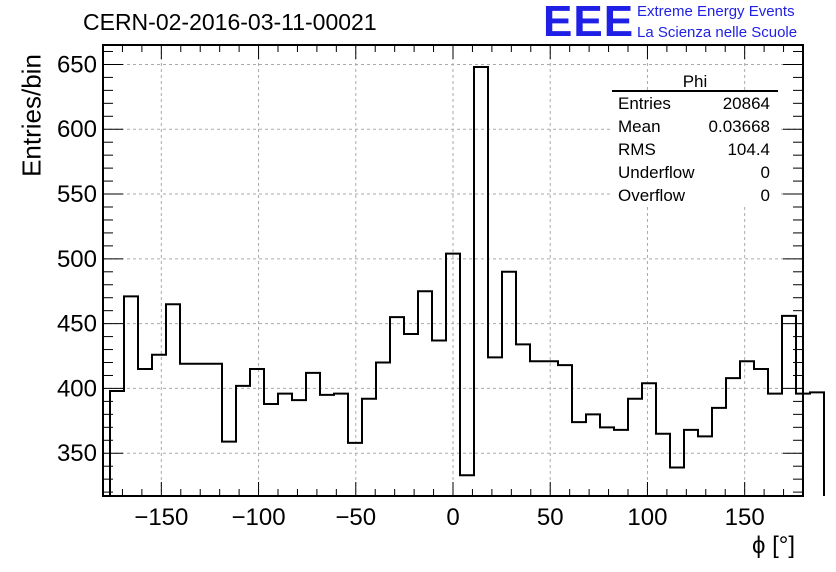 The width and height of the screenshot is (836, 572). Describe the element at coordinates (745, 517) in the screenshot. I see `x-tick-label: 150` at that location.